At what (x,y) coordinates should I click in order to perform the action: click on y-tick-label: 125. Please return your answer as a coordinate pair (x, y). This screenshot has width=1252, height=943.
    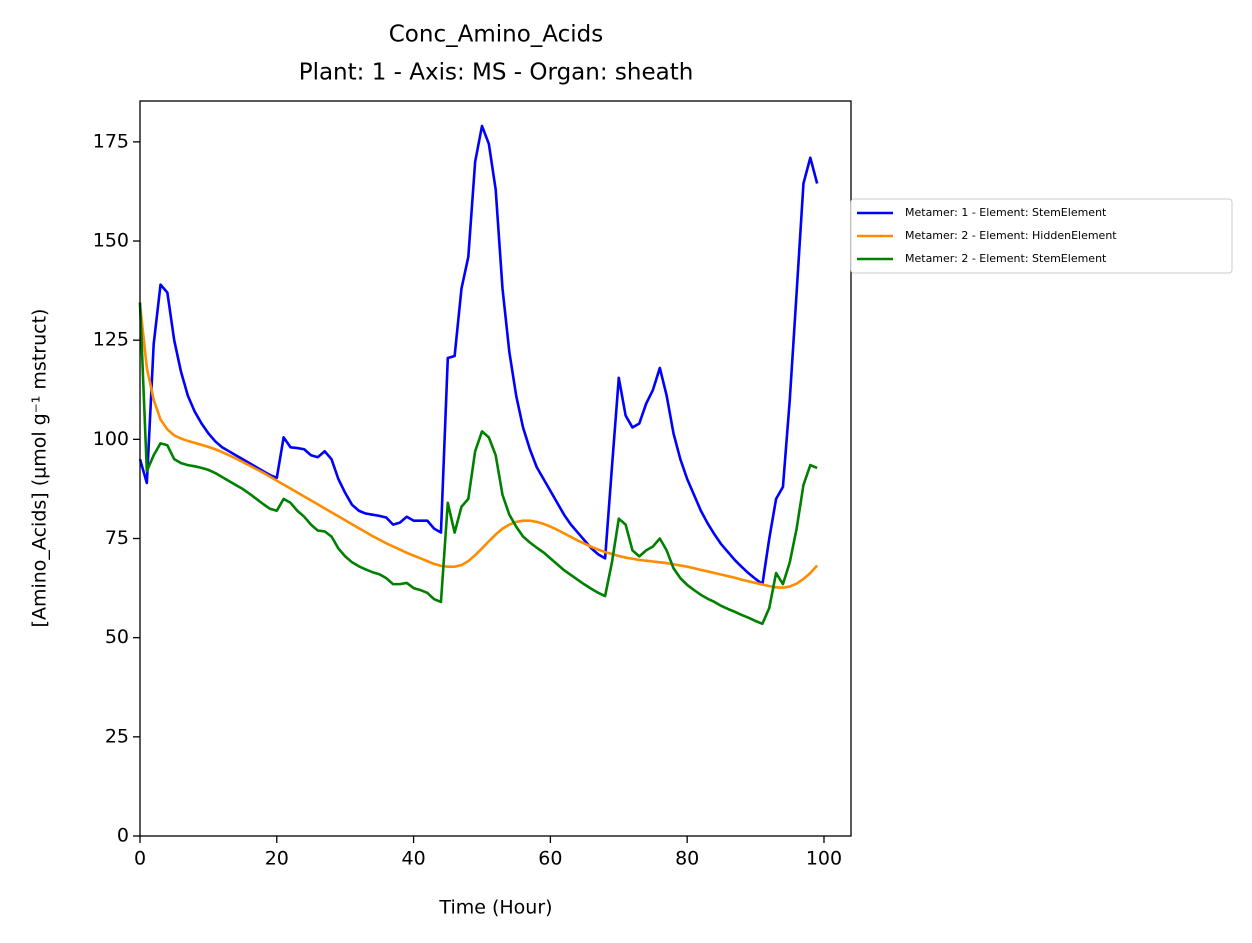
    Looking at the image, I should click on (111, 340).